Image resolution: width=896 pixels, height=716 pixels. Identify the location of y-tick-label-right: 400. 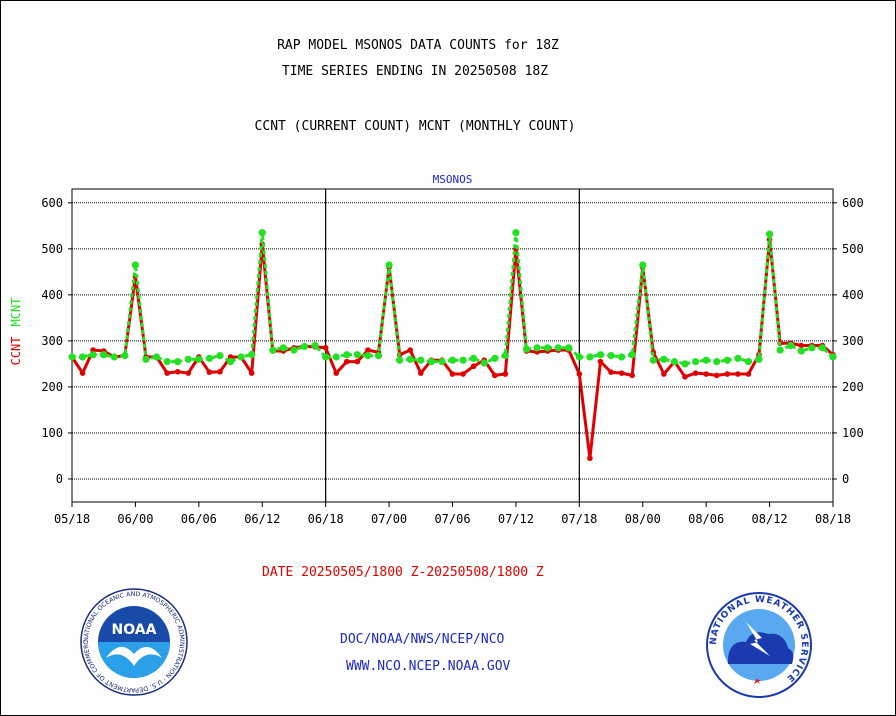
(853, 295).